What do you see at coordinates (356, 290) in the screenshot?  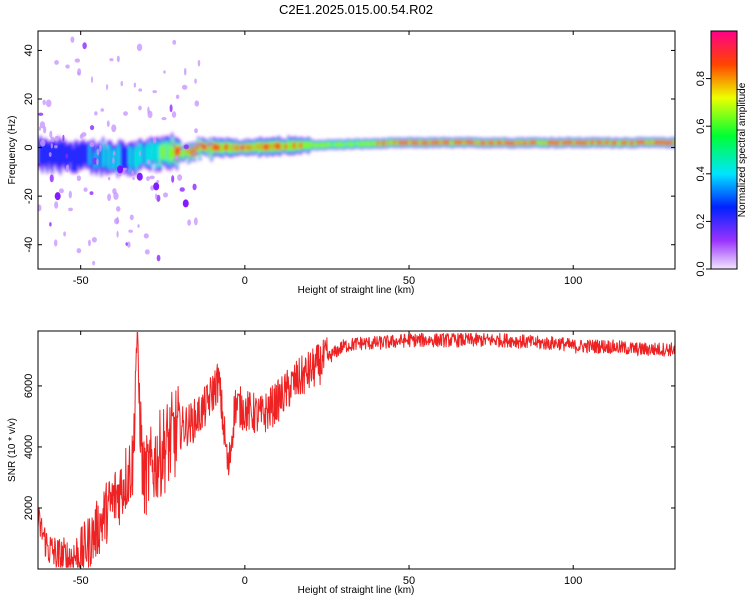 I see `heatmap-x-axis-label: Height of straight line (km)` at bounding box center [356, 290].